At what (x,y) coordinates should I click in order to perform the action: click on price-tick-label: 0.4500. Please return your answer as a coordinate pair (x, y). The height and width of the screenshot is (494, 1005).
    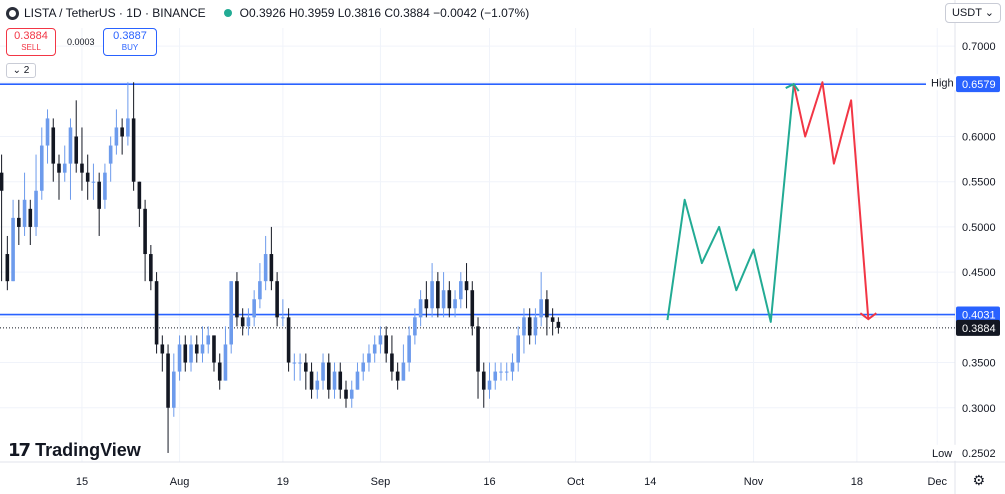
    Looking at the image, I should click on (979, 273).